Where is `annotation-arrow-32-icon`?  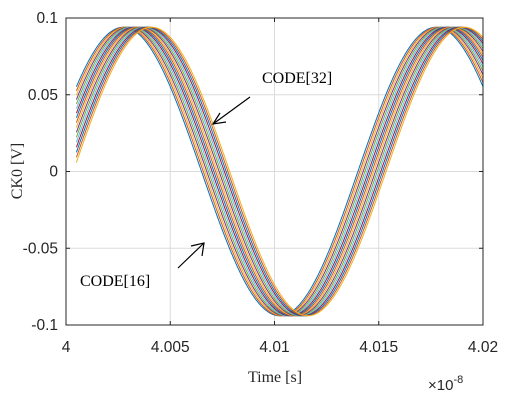 annotation-arrow-32-icon is located at coordinates (231, 110).